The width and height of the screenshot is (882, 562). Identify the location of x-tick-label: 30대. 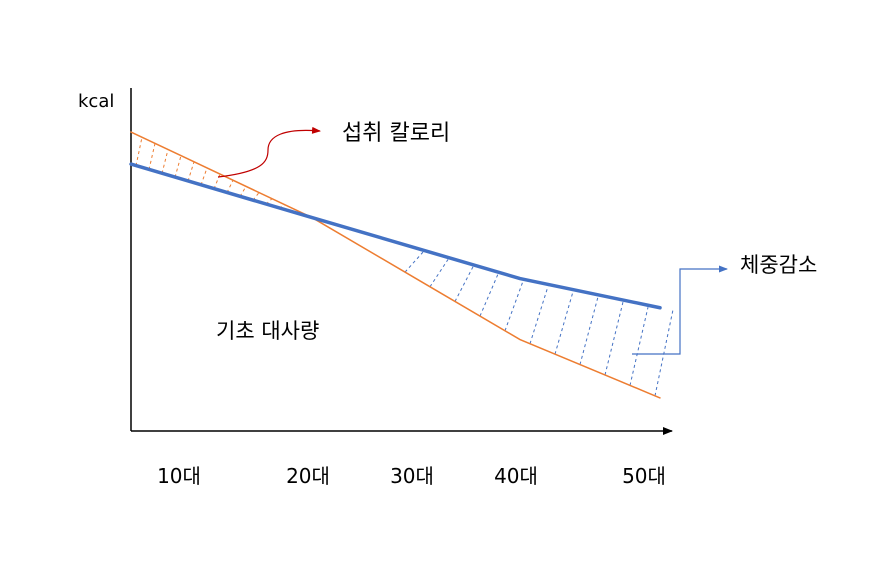
(412, 476).